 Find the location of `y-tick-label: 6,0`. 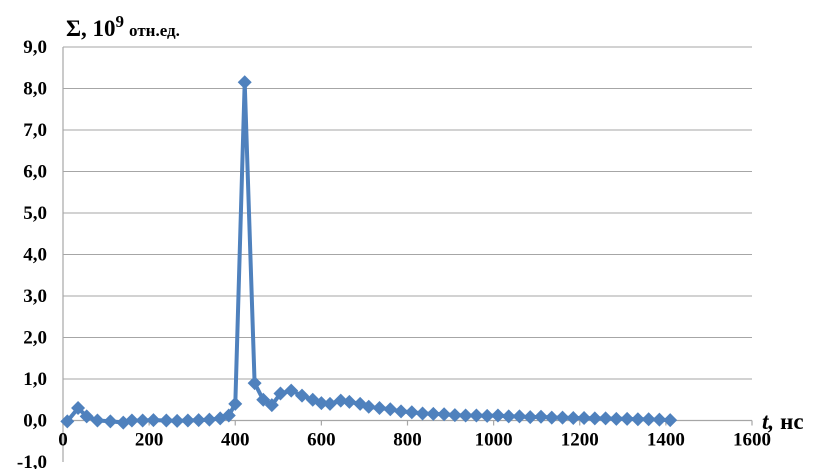

y-tick-label: 6,0 is located at coordinates (35, 172).